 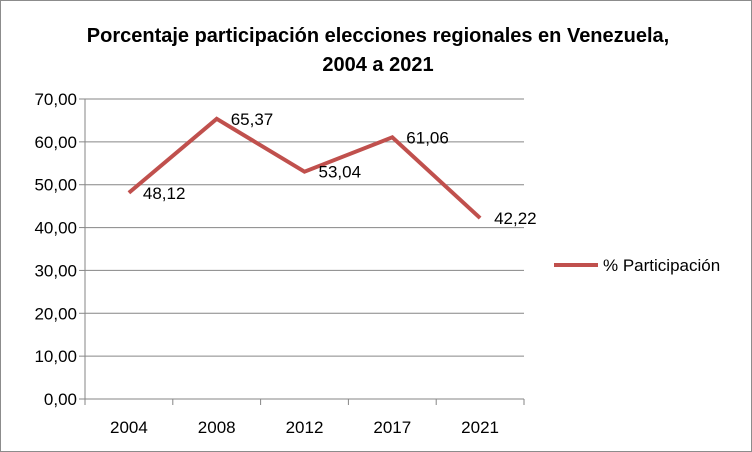 I want to click on y-tick-label: 70,00, so click(x=55, y=99).